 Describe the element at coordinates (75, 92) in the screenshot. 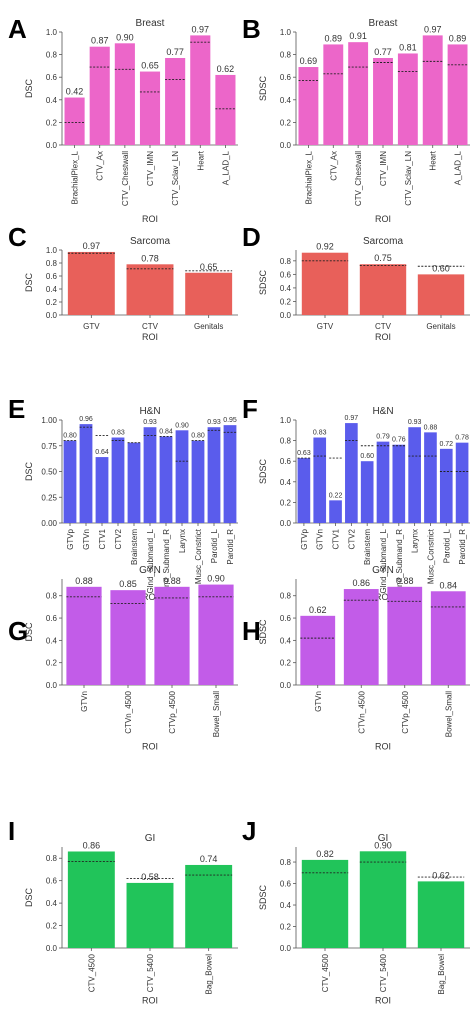

I see `panel-a-value-label: 0.42` at that location.